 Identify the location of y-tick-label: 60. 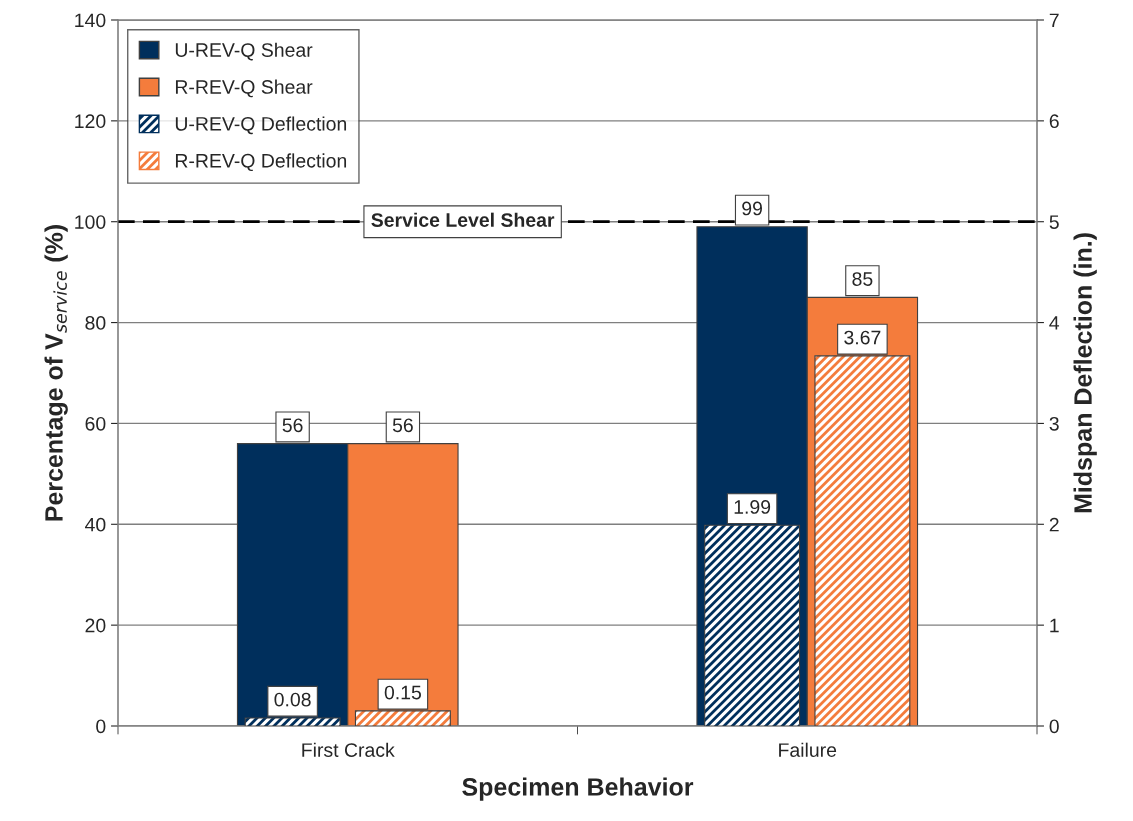
(95, 423).